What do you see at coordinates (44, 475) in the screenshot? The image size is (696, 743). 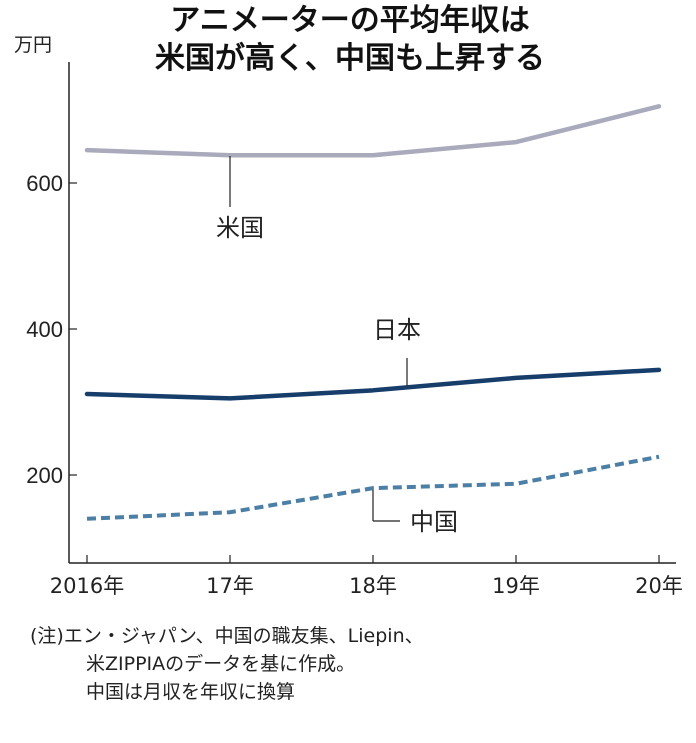 I see `y-tick-label: 200` at bounding box center [44, 475].